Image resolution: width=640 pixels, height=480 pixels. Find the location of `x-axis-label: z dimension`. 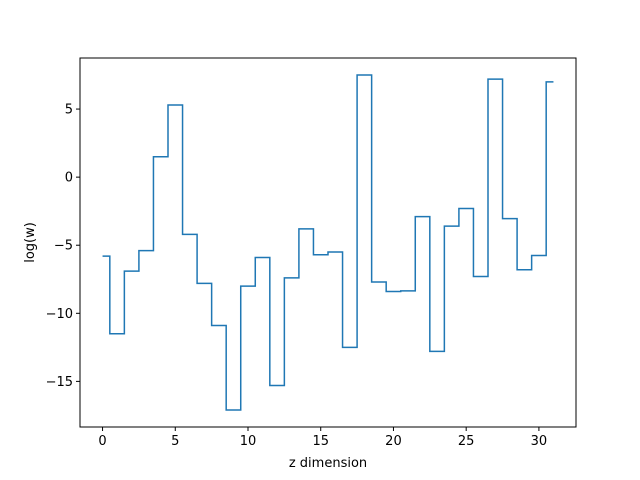

x-axis-label: z dimension is located at coordinates (328, 463).